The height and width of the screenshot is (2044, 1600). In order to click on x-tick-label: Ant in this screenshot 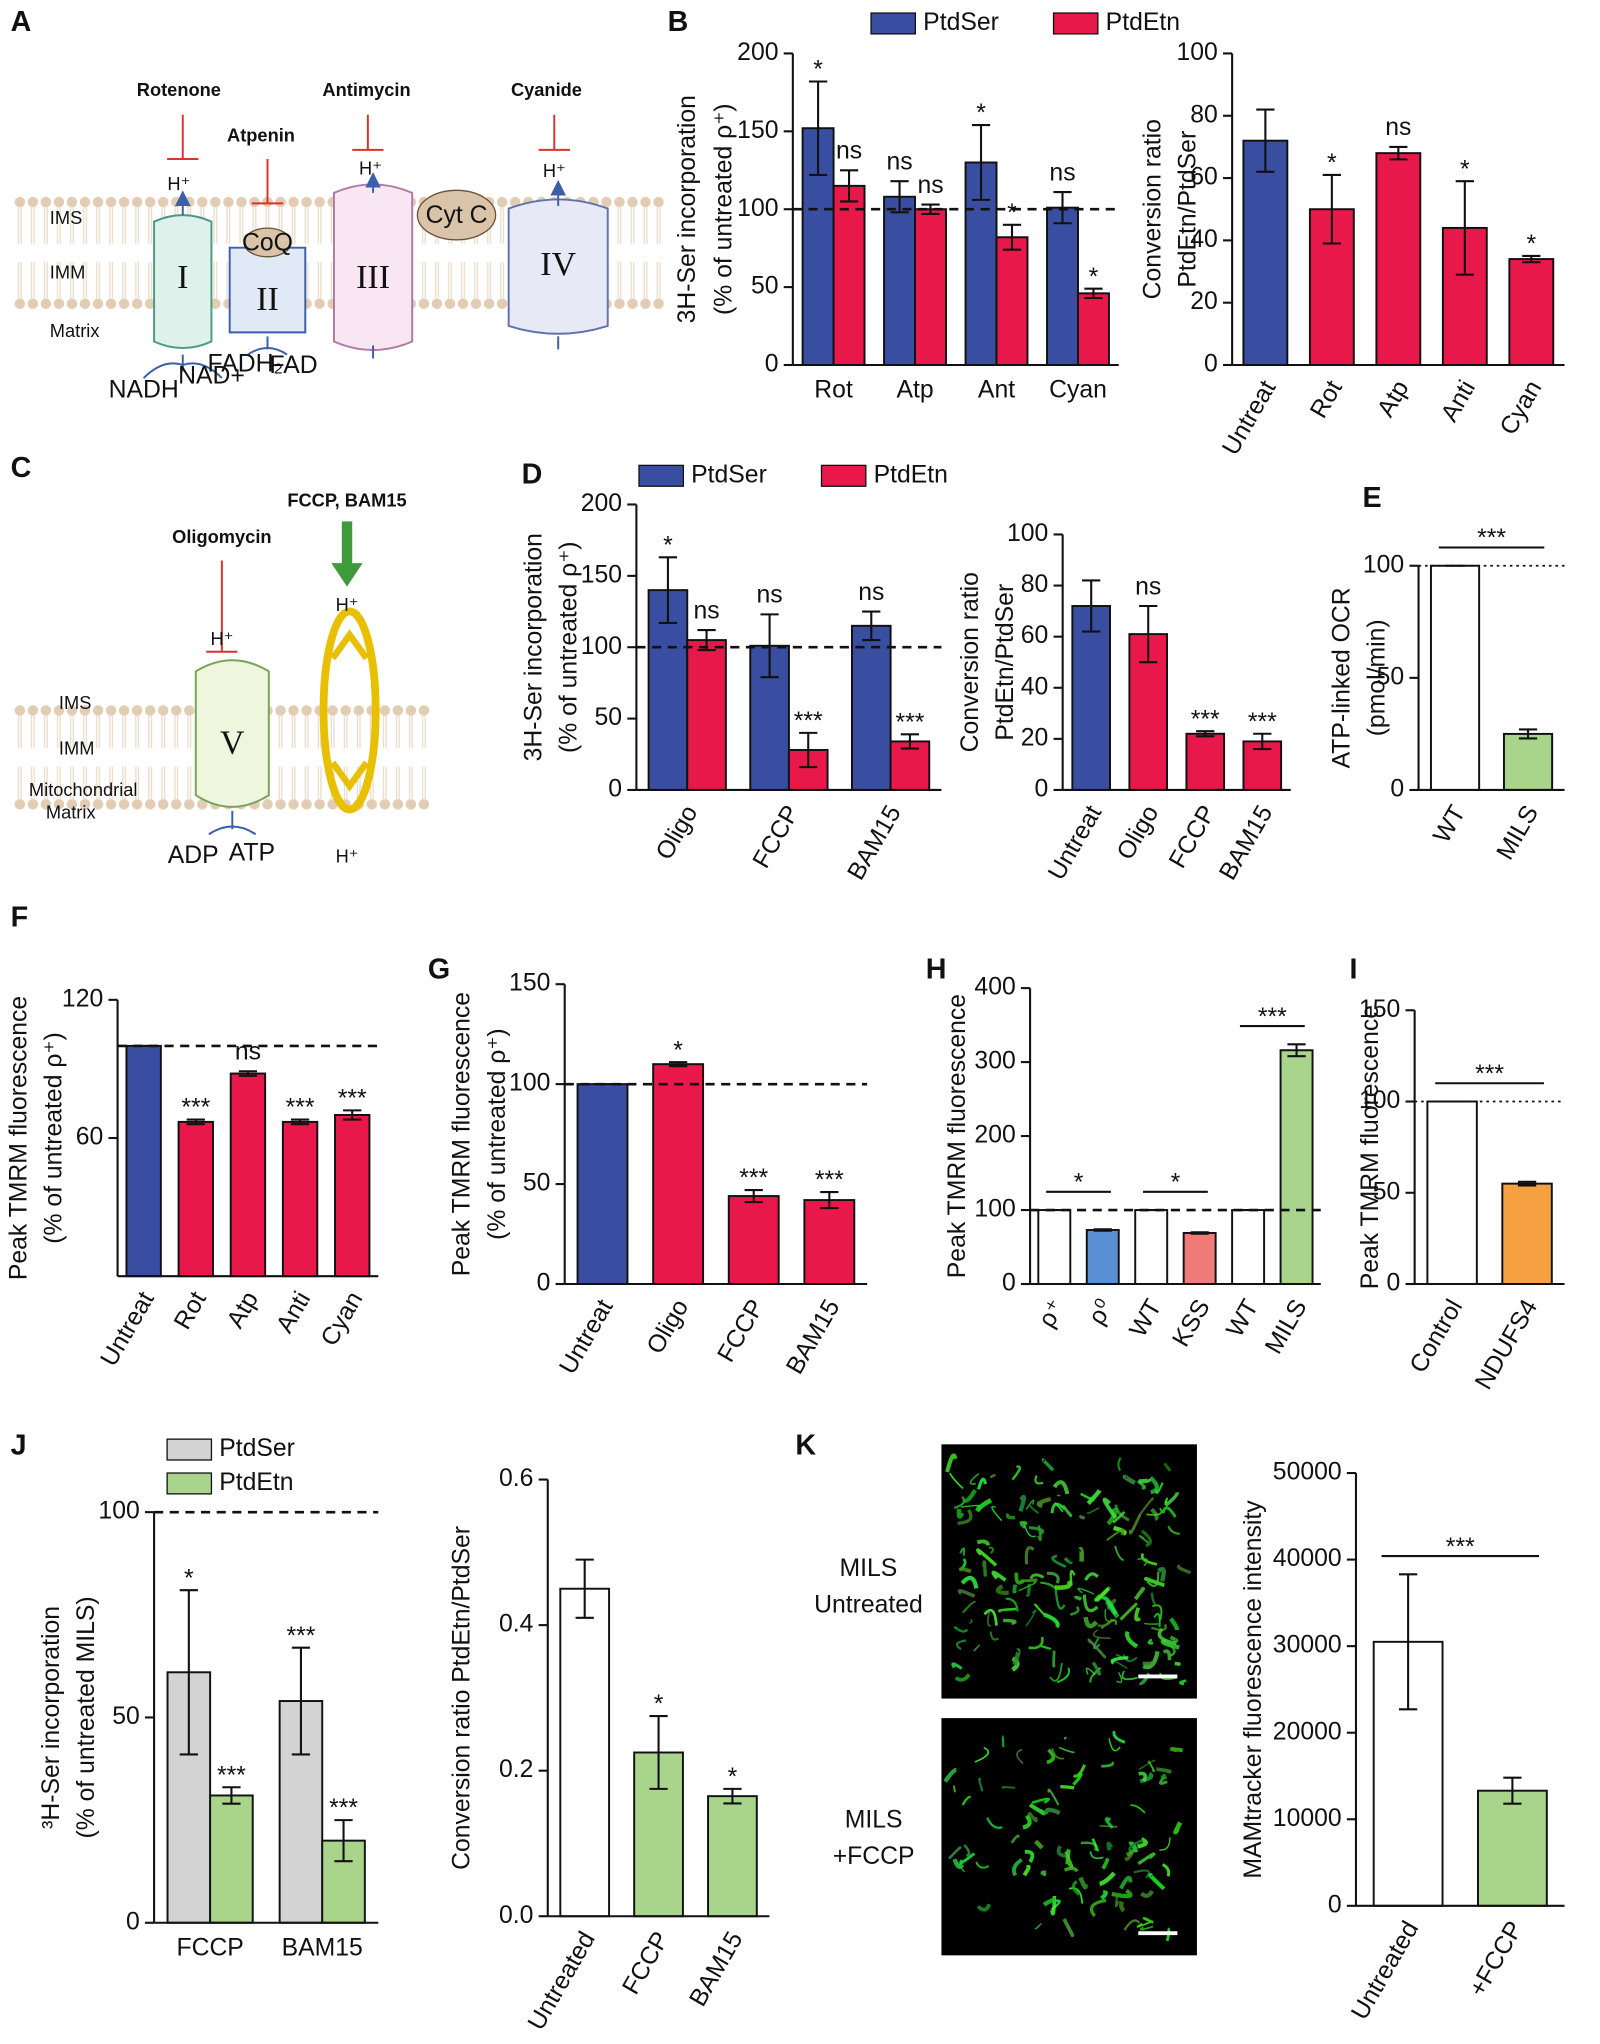, I will do `click(996, 390)`.